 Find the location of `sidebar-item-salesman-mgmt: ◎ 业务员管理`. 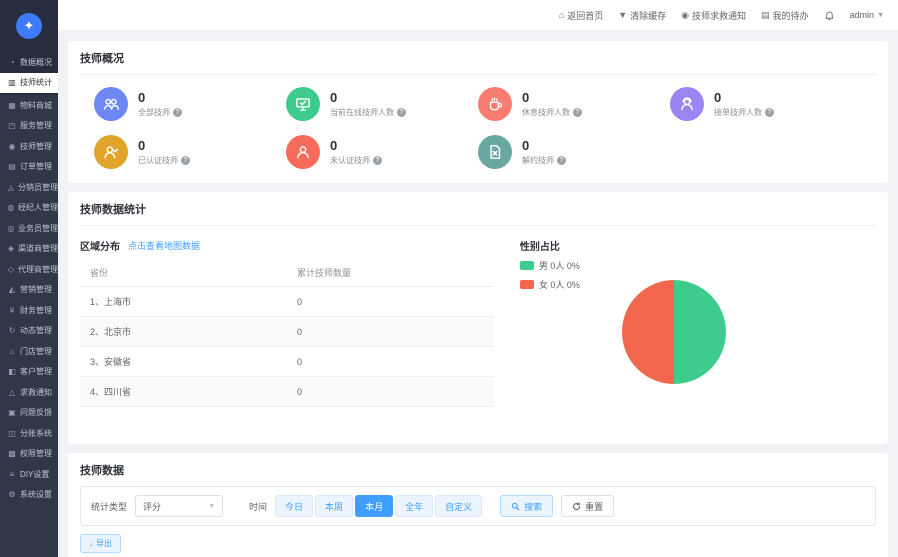

sidebar-item-salesman-mgmt: ◎ 业务员管理 is located at coordinates (29, 228).